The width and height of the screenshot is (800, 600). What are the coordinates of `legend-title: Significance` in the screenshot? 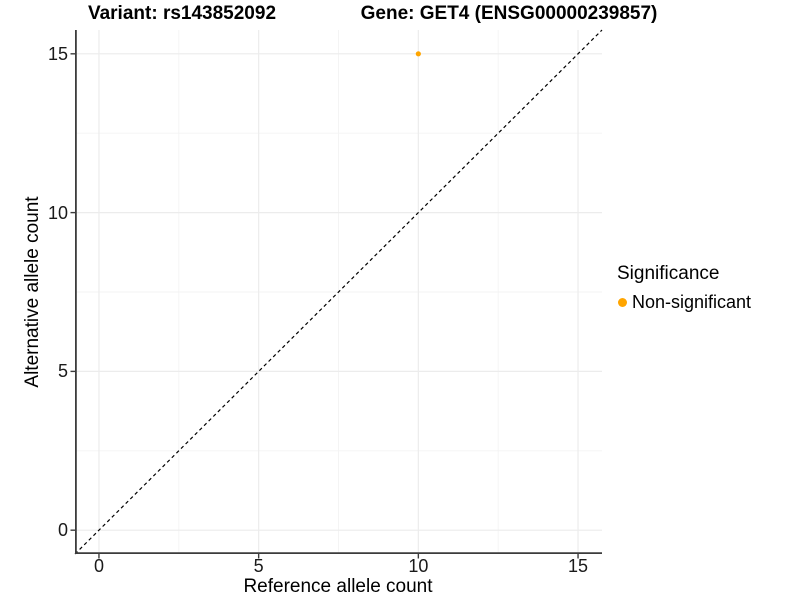 It's located at (668, 273).